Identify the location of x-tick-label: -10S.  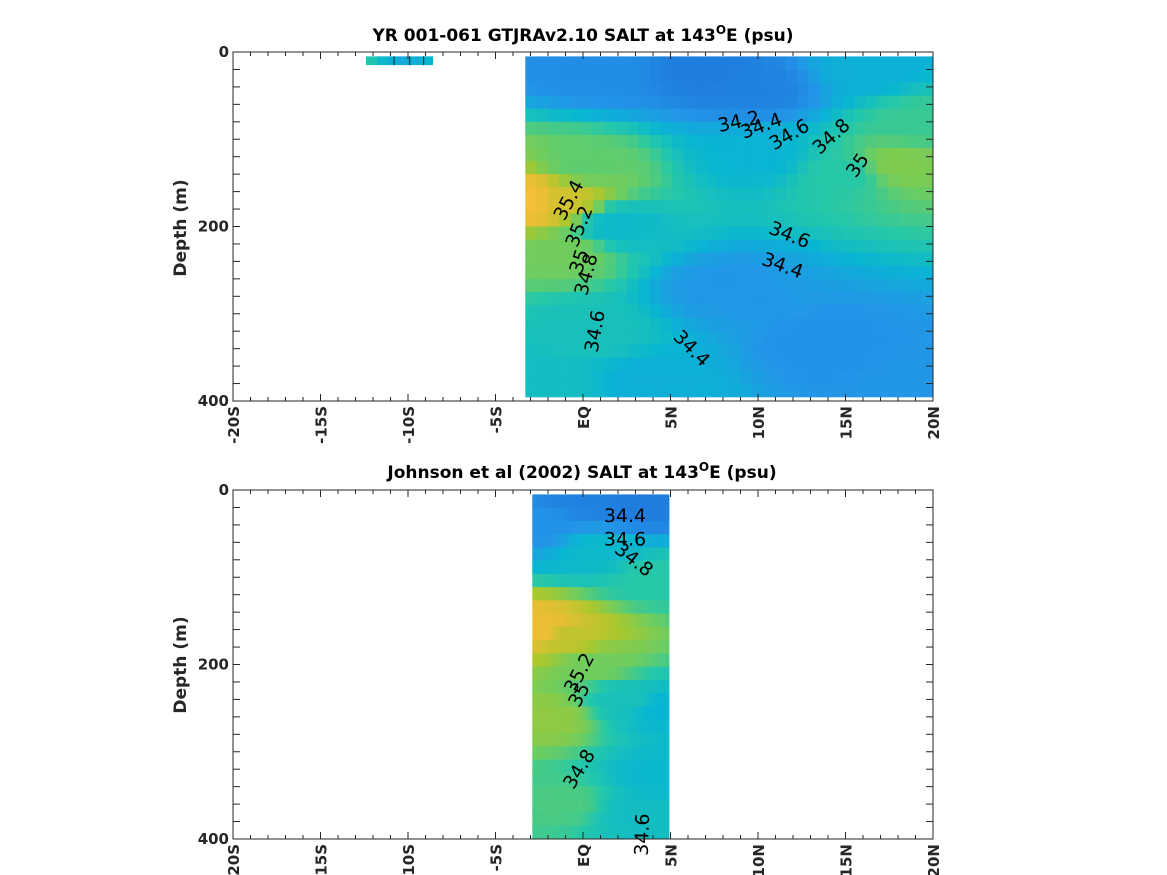
(409, 859).